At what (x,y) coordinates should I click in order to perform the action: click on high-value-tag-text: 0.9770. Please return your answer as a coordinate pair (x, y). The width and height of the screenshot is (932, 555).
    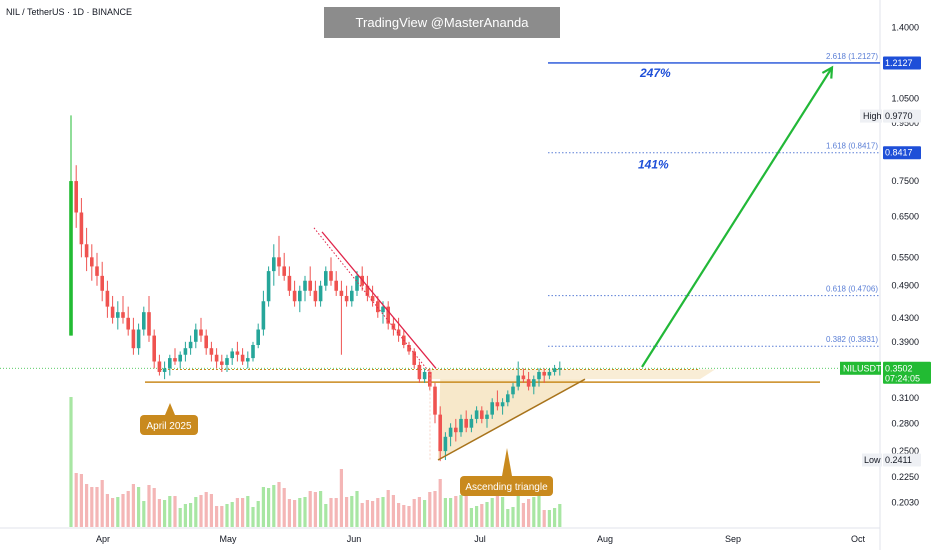
    Looking at the image, I should click on (899, 116).